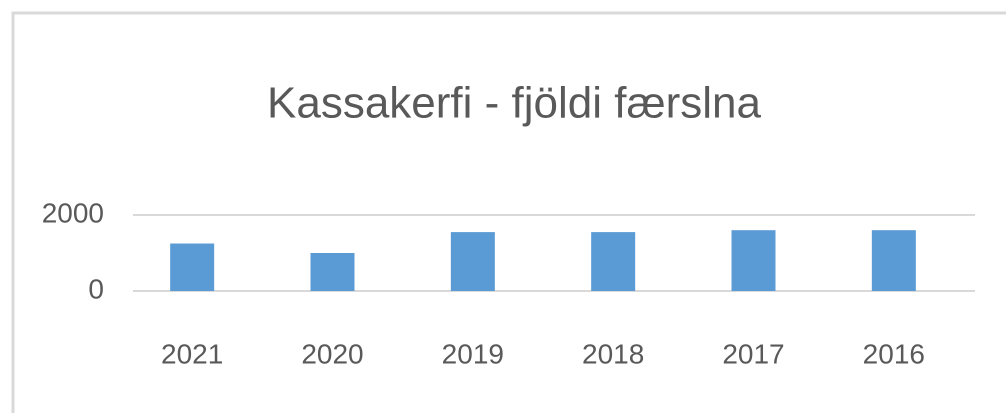 This screenshot has height=413, width=1006. What do you see at coordinates (514, 103) in the screenshot?
I see `chart-title: Kassakerfi - fjöldi færslna` at bounding box center [514, 103].